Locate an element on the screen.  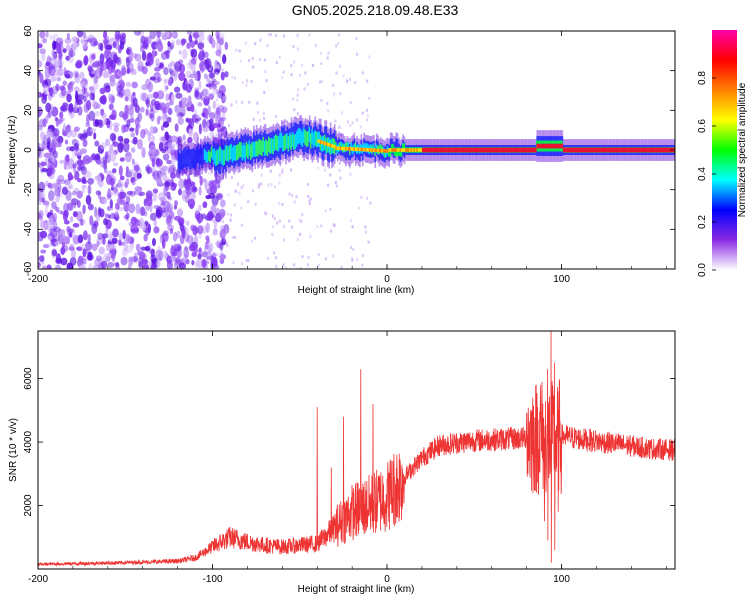
colorbar-ticks: 0.0 0.2 0.4 0.6 0.8 is located at coordinates (706, 174).